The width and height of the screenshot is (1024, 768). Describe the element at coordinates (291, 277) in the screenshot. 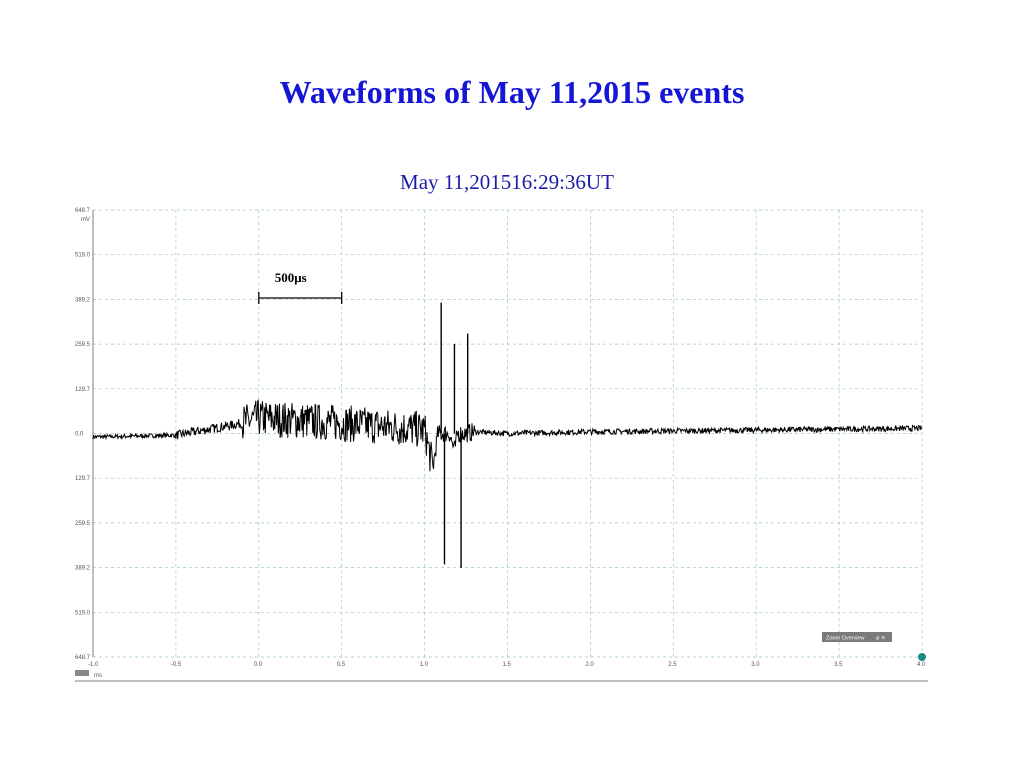

I see `scale-bar-label: 500μs` at that location.